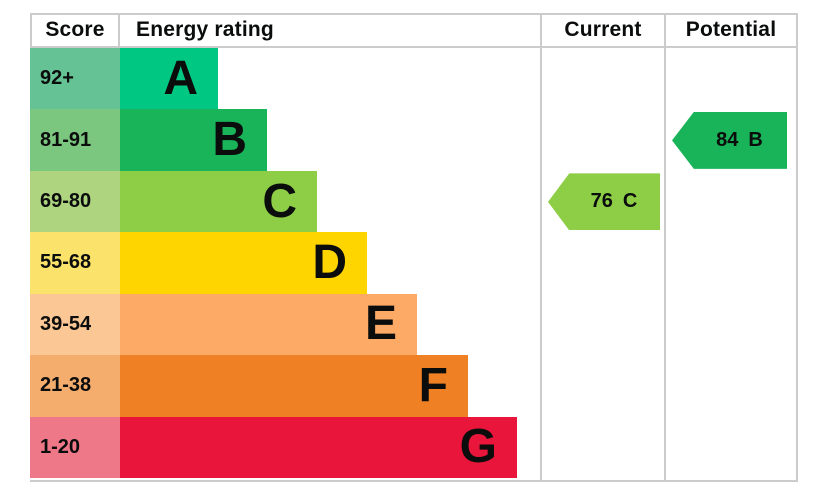 This screenshot has height=500, width=828. Describe the element at coordinates (414, 481) in the screenshot. I see `table-bottom-border` at that location.